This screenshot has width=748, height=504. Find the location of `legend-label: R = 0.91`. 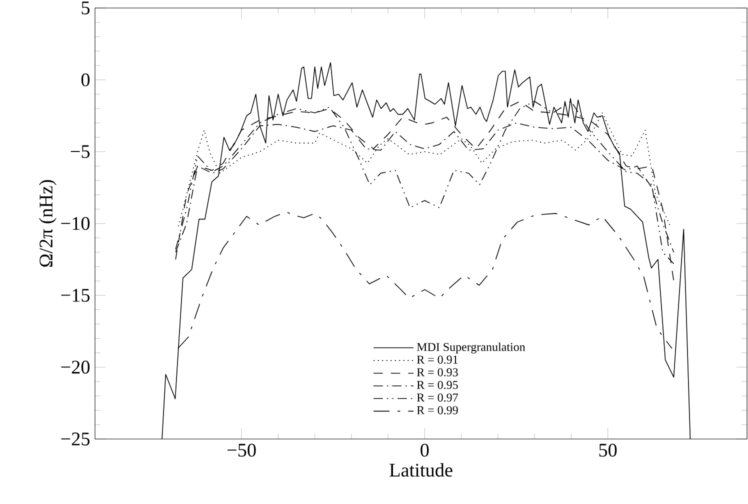

legend-label: R = 0.91 is located at coordinates (437, 360).